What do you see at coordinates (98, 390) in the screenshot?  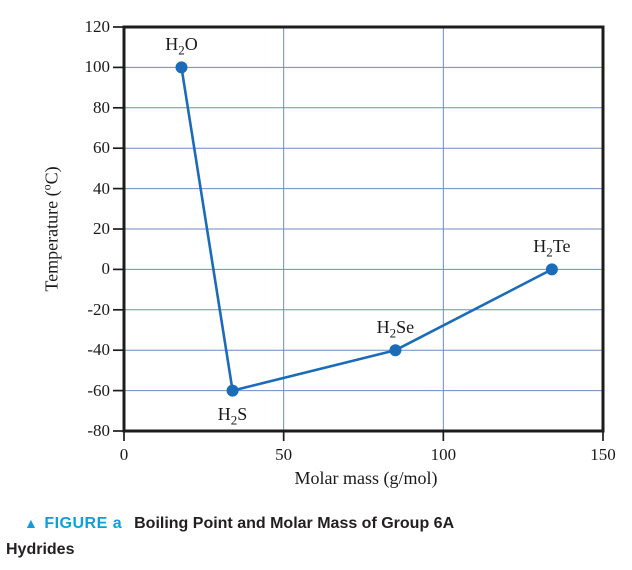 I see `y-tick-label: -60` at bounding box center [98, 390].